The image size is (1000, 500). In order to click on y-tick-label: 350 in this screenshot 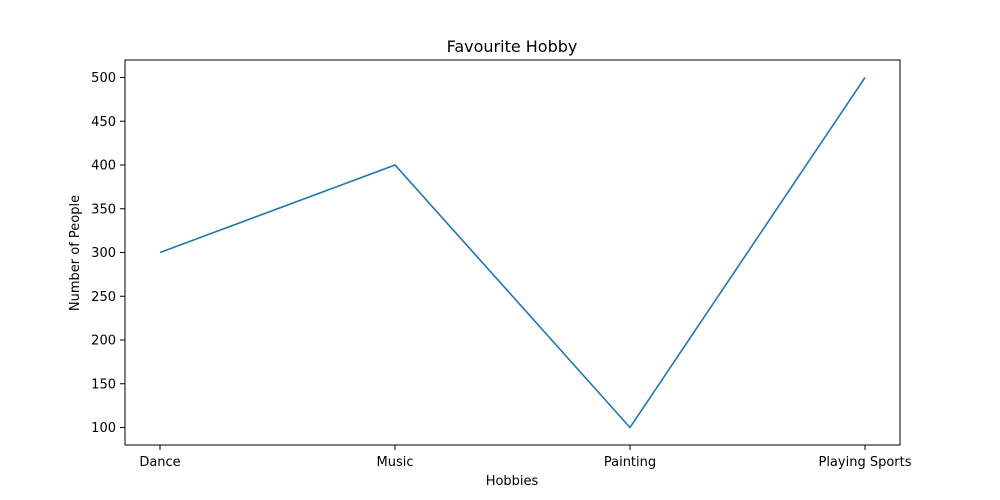, I will do `click(103, 209)`.